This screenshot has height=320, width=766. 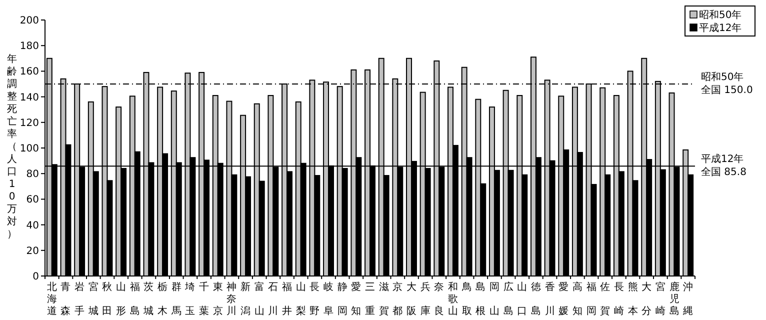 What do you see at coordinates (29, 123) in the screenshot?
I see `y-tick-label: 120` at bounding box center [29, 123].